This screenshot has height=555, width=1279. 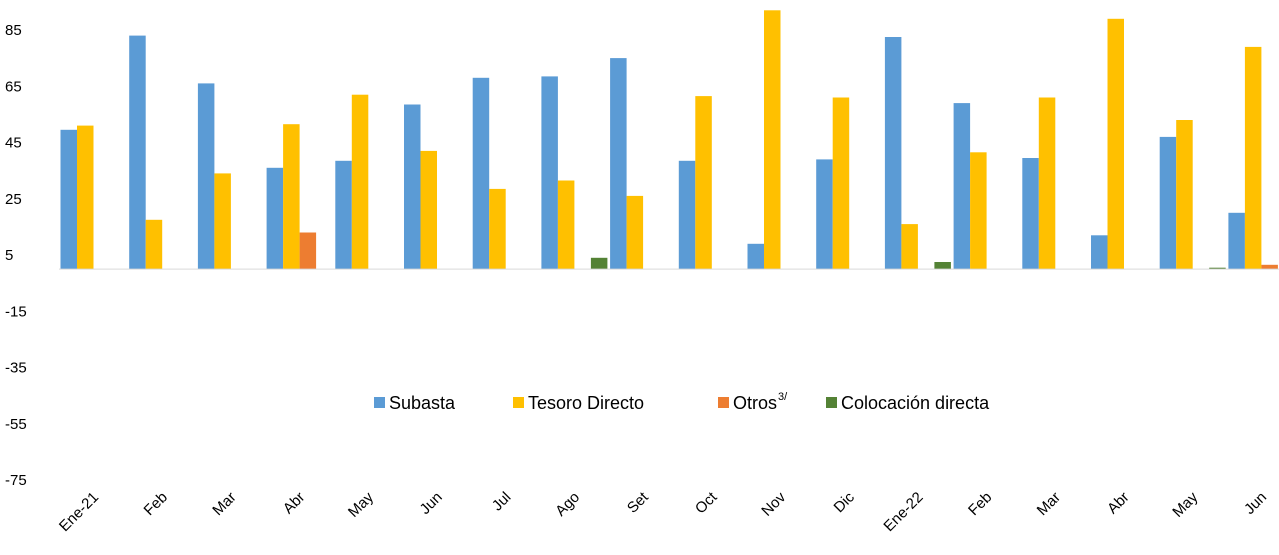 What do you see at coordinates (16, 480) in the screenshot?
I see `y-tick-label: -75` at bounding box center [16, 480].